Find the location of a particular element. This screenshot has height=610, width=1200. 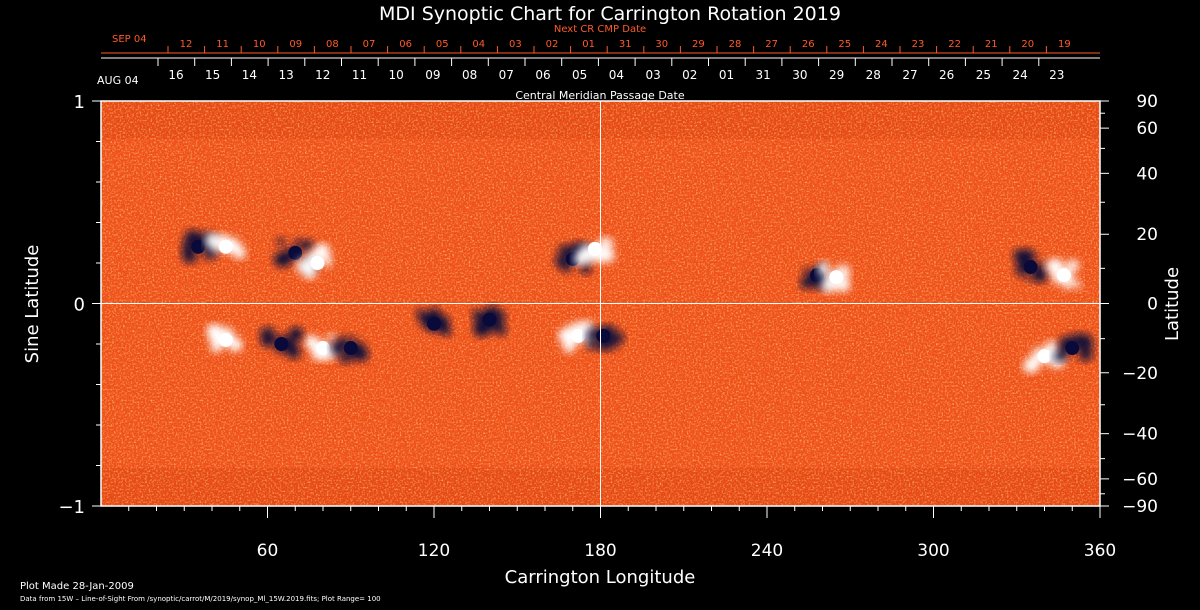

cmp-date-label: 12 is located at coordinates (322, 75).